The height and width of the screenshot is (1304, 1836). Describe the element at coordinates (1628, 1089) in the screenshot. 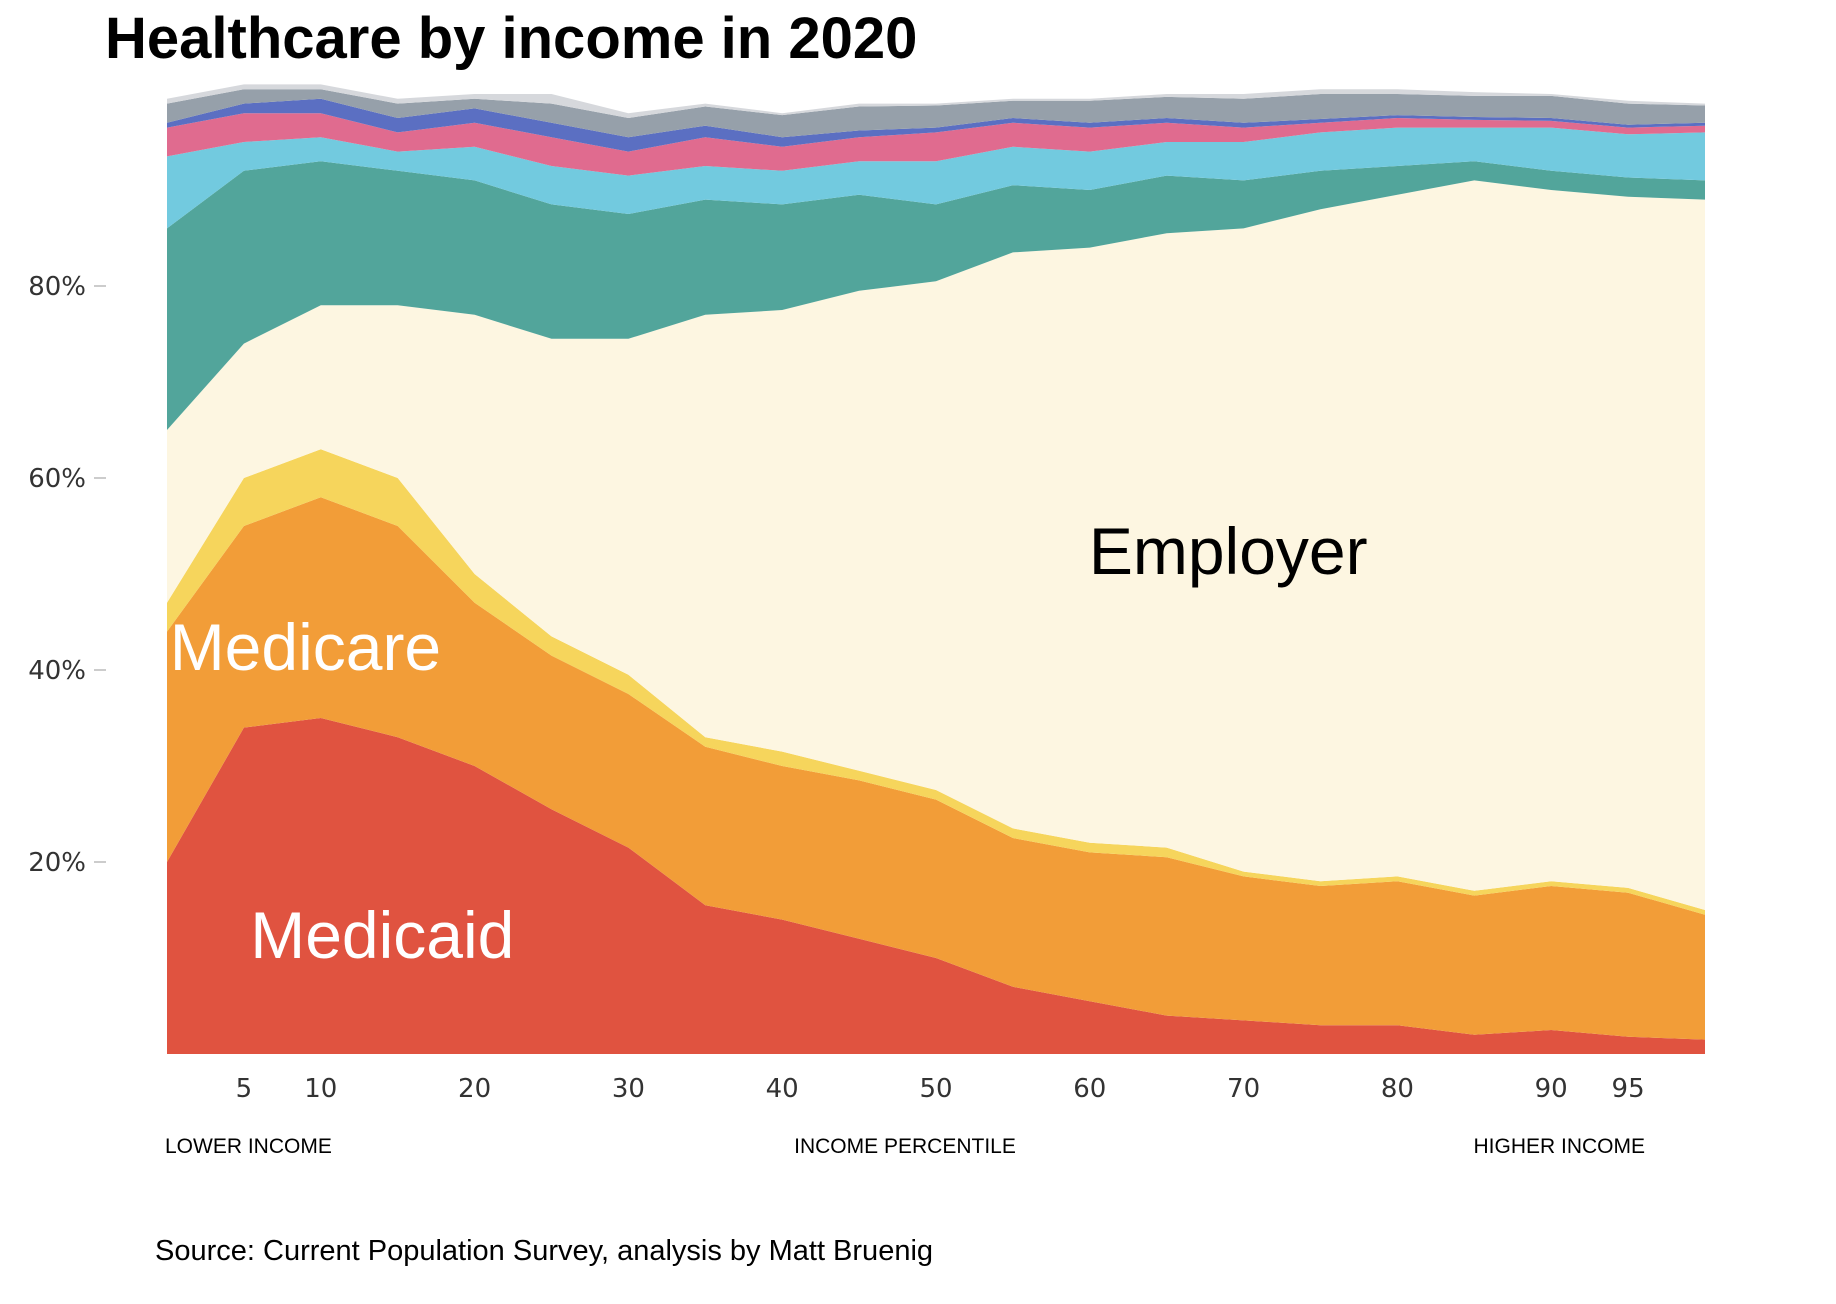

I see `x-tick-label: 95` at that location.